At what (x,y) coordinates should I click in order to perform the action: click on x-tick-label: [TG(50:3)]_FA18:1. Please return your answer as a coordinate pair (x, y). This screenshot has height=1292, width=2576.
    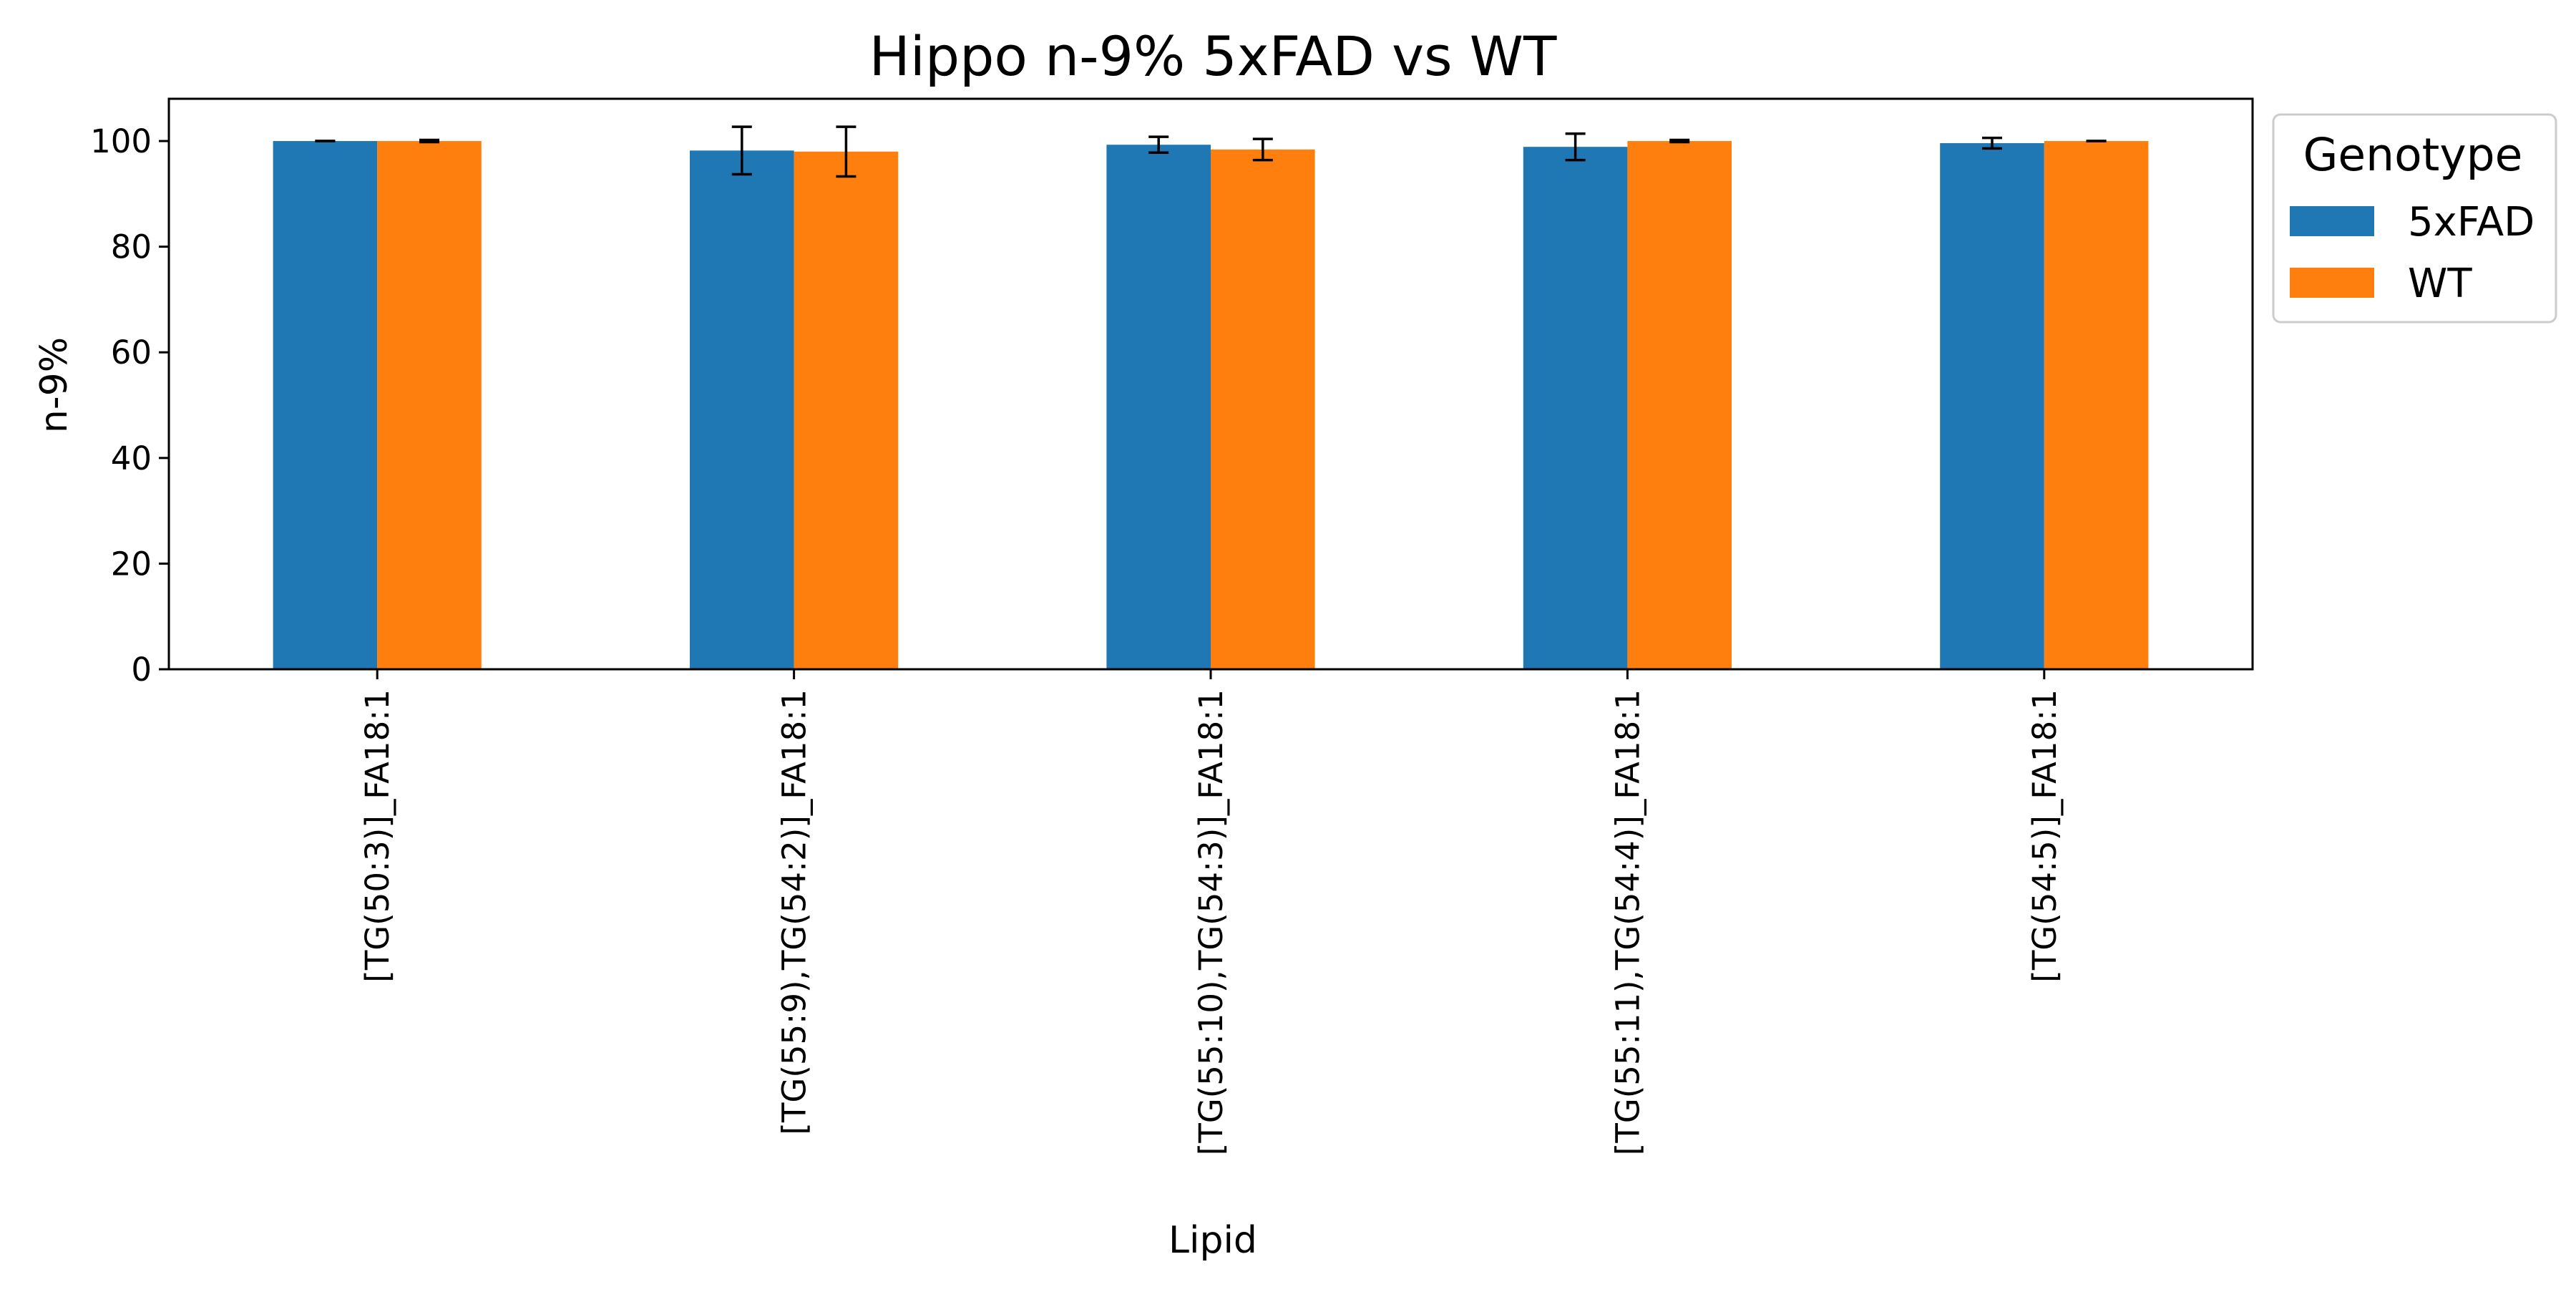
    Looking at the image, I should click on (377, 836).